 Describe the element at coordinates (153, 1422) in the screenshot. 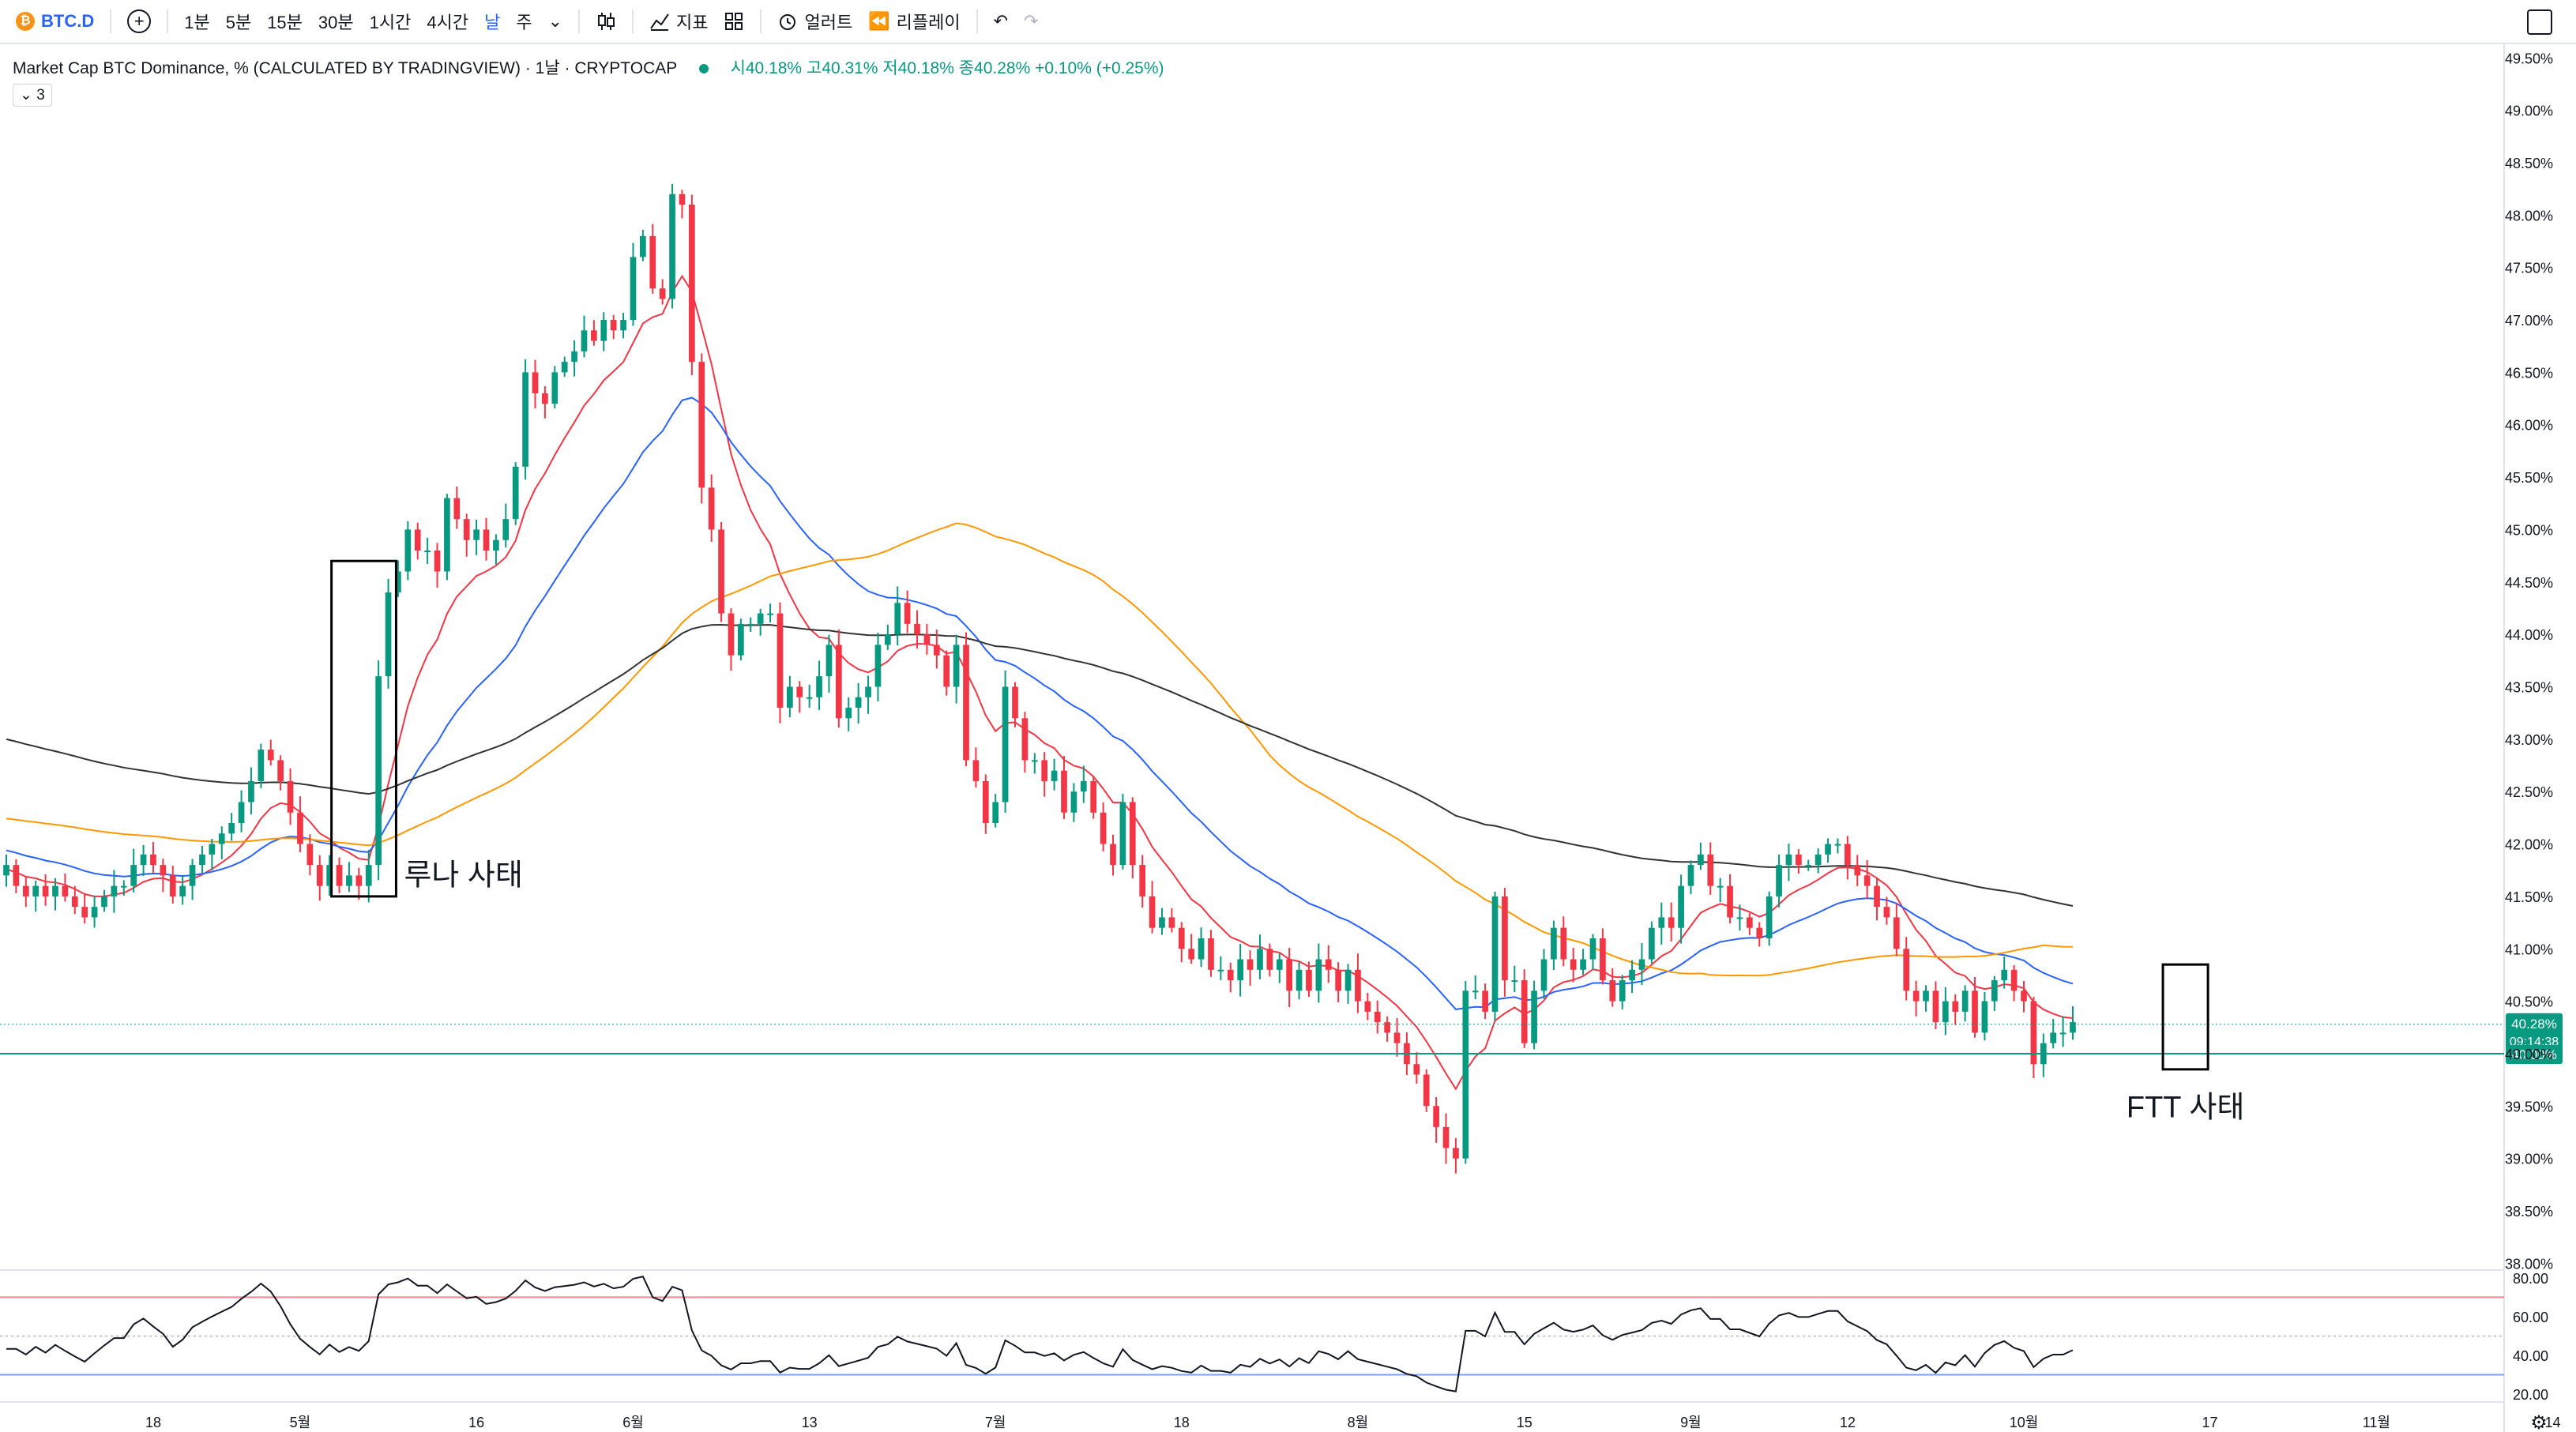

I see `time-tick-label: 18` at that location.